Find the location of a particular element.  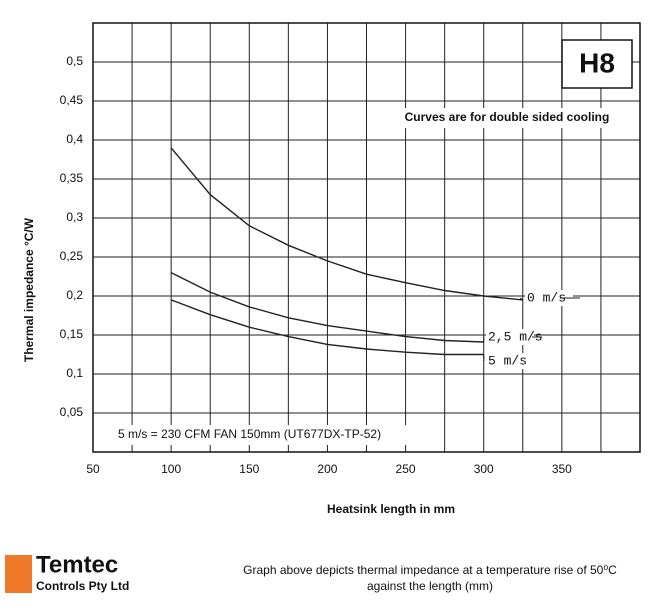

y-axis-label: Thermal impedance °C/W is located at coordinates (29, 289).